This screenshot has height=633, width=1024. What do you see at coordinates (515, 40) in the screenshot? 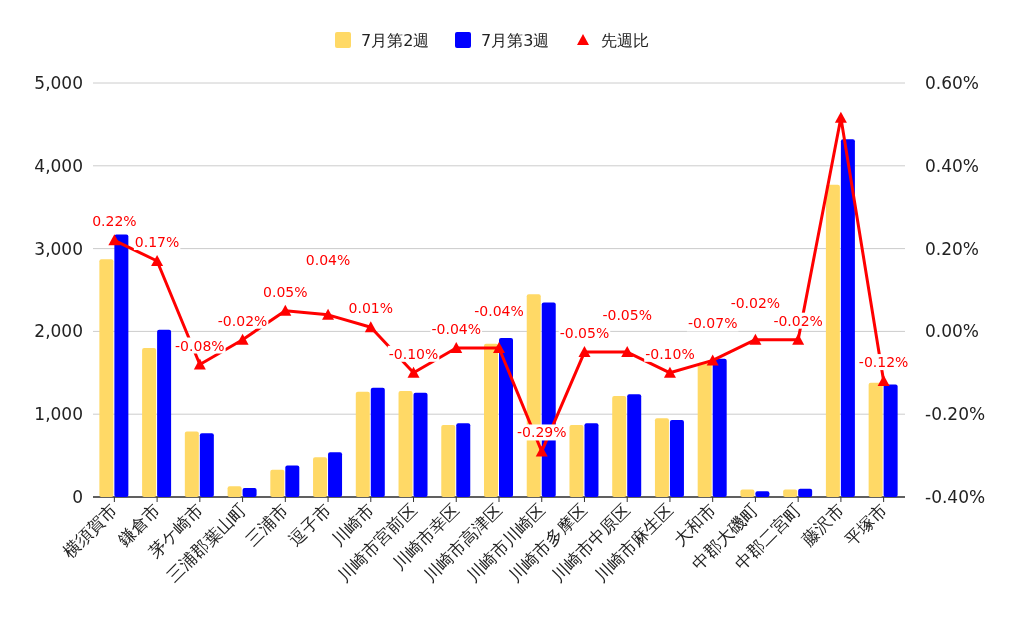
I see `legend-label: 7月第3週` at bounding box center [515, 40].